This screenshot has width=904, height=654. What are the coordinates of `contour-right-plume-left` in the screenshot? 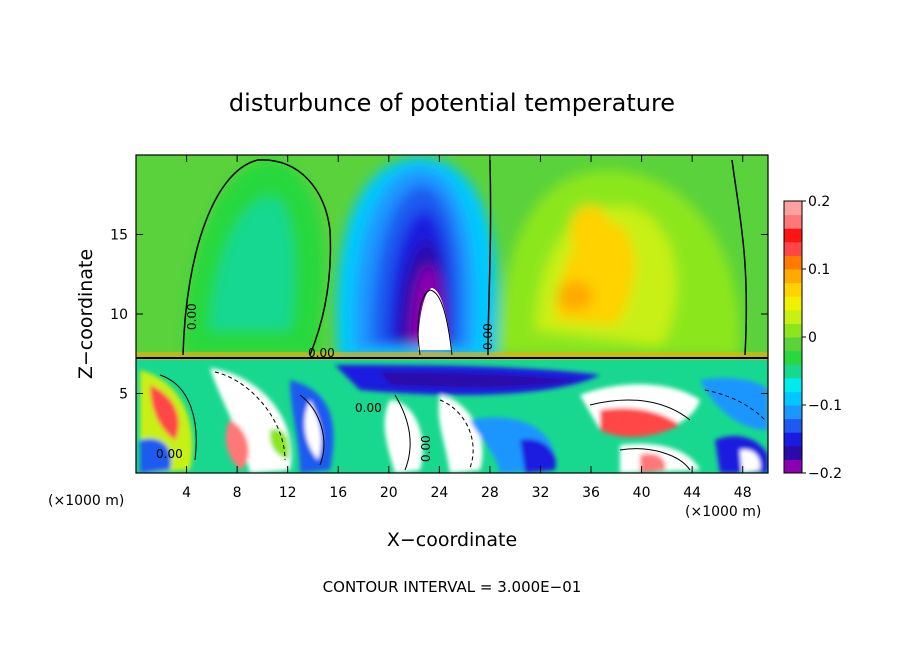 It's located at (489, 257).